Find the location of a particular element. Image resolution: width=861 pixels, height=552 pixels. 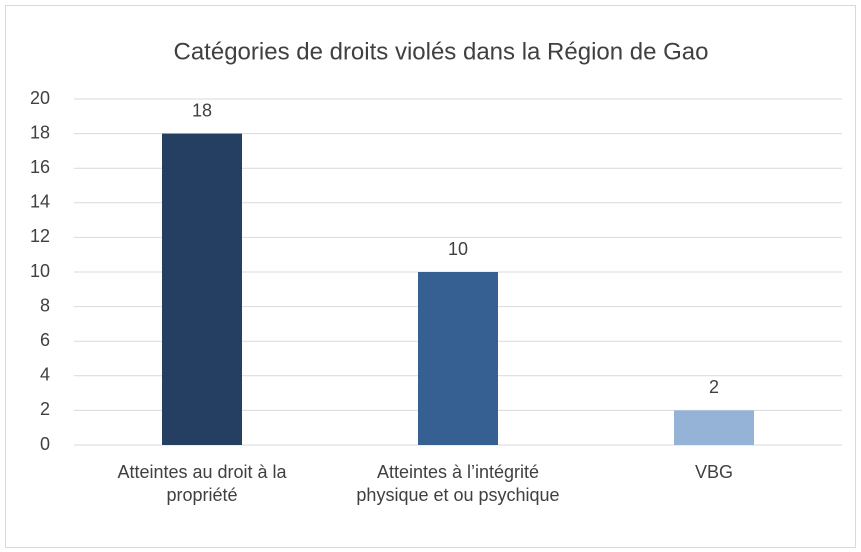

y-tick-label: 6 is located at coordinates (45, 340).